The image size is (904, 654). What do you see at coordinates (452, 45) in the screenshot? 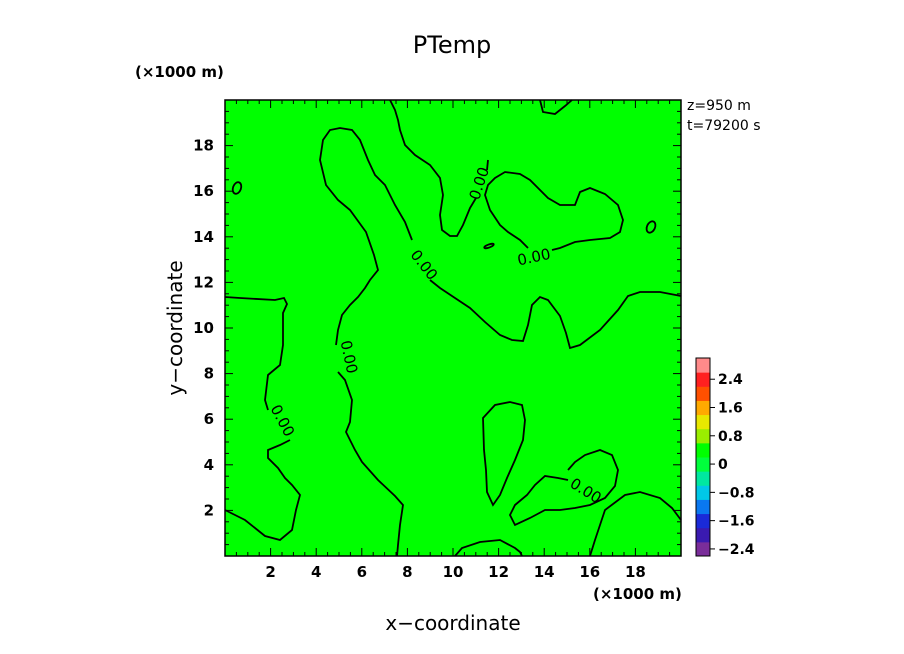
I see `chart-title: PTemp` at bounding box center [452, 45].